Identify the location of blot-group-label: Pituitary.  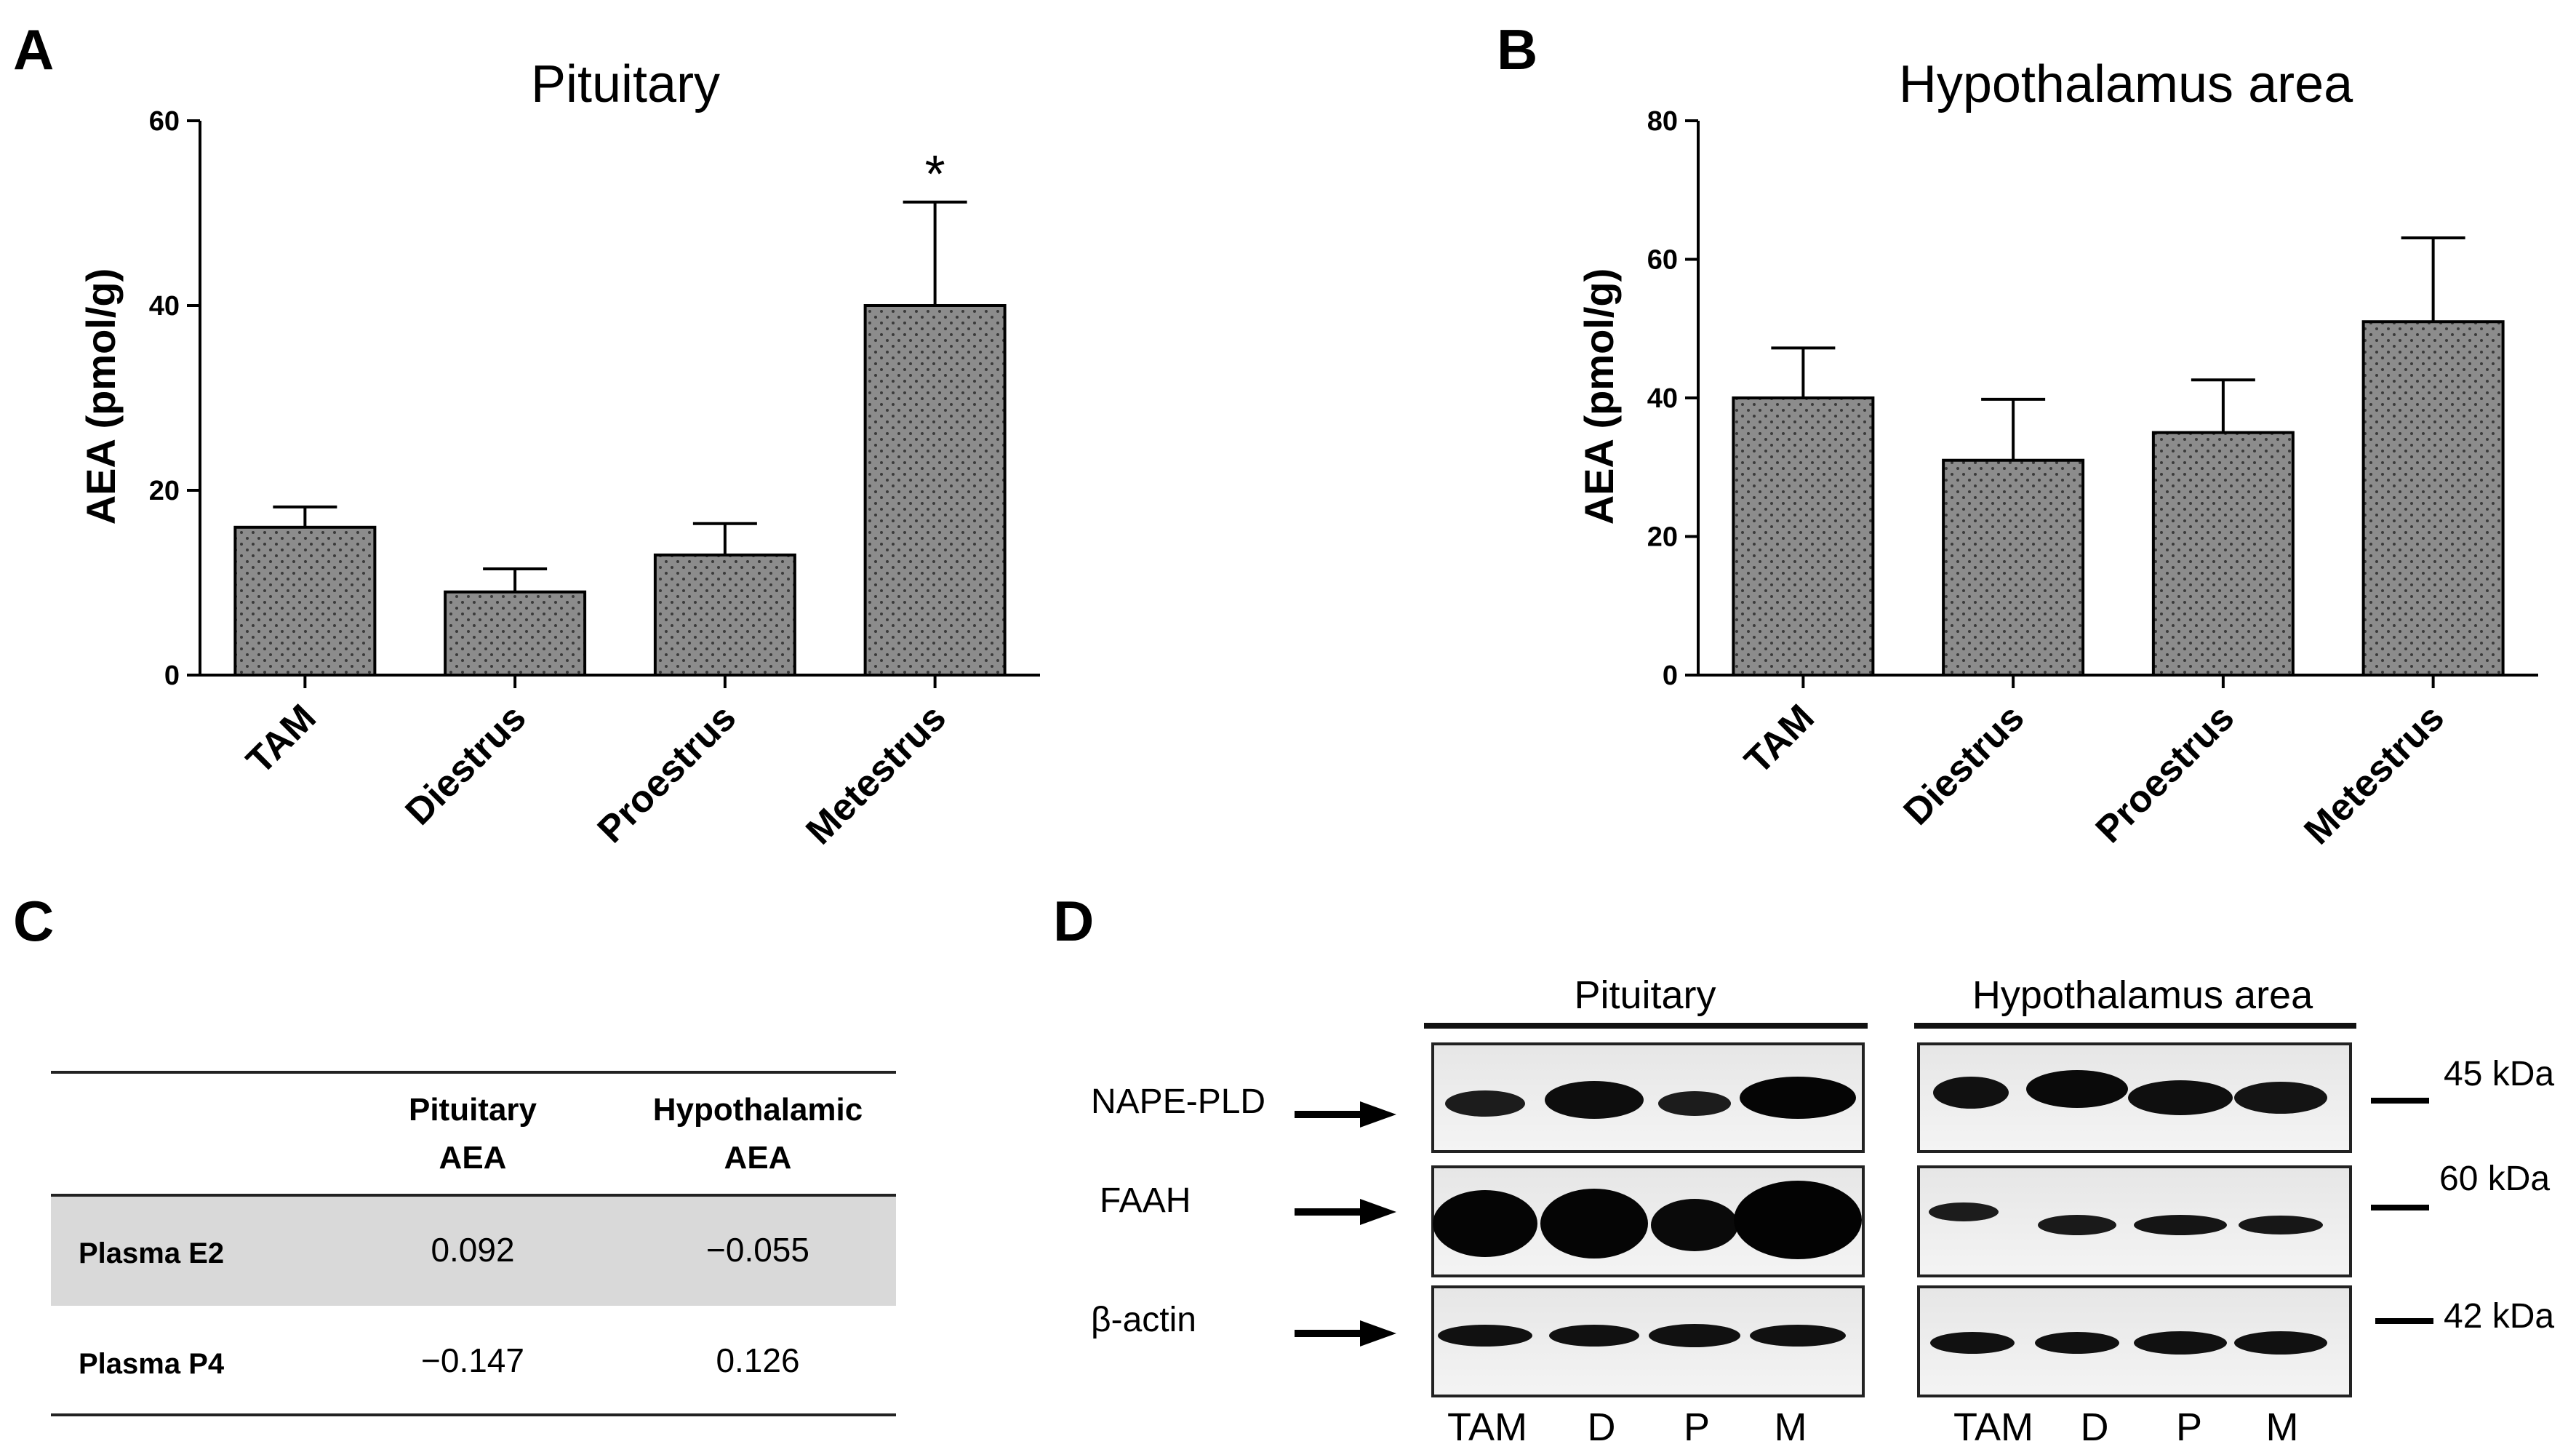
(1645, 995).